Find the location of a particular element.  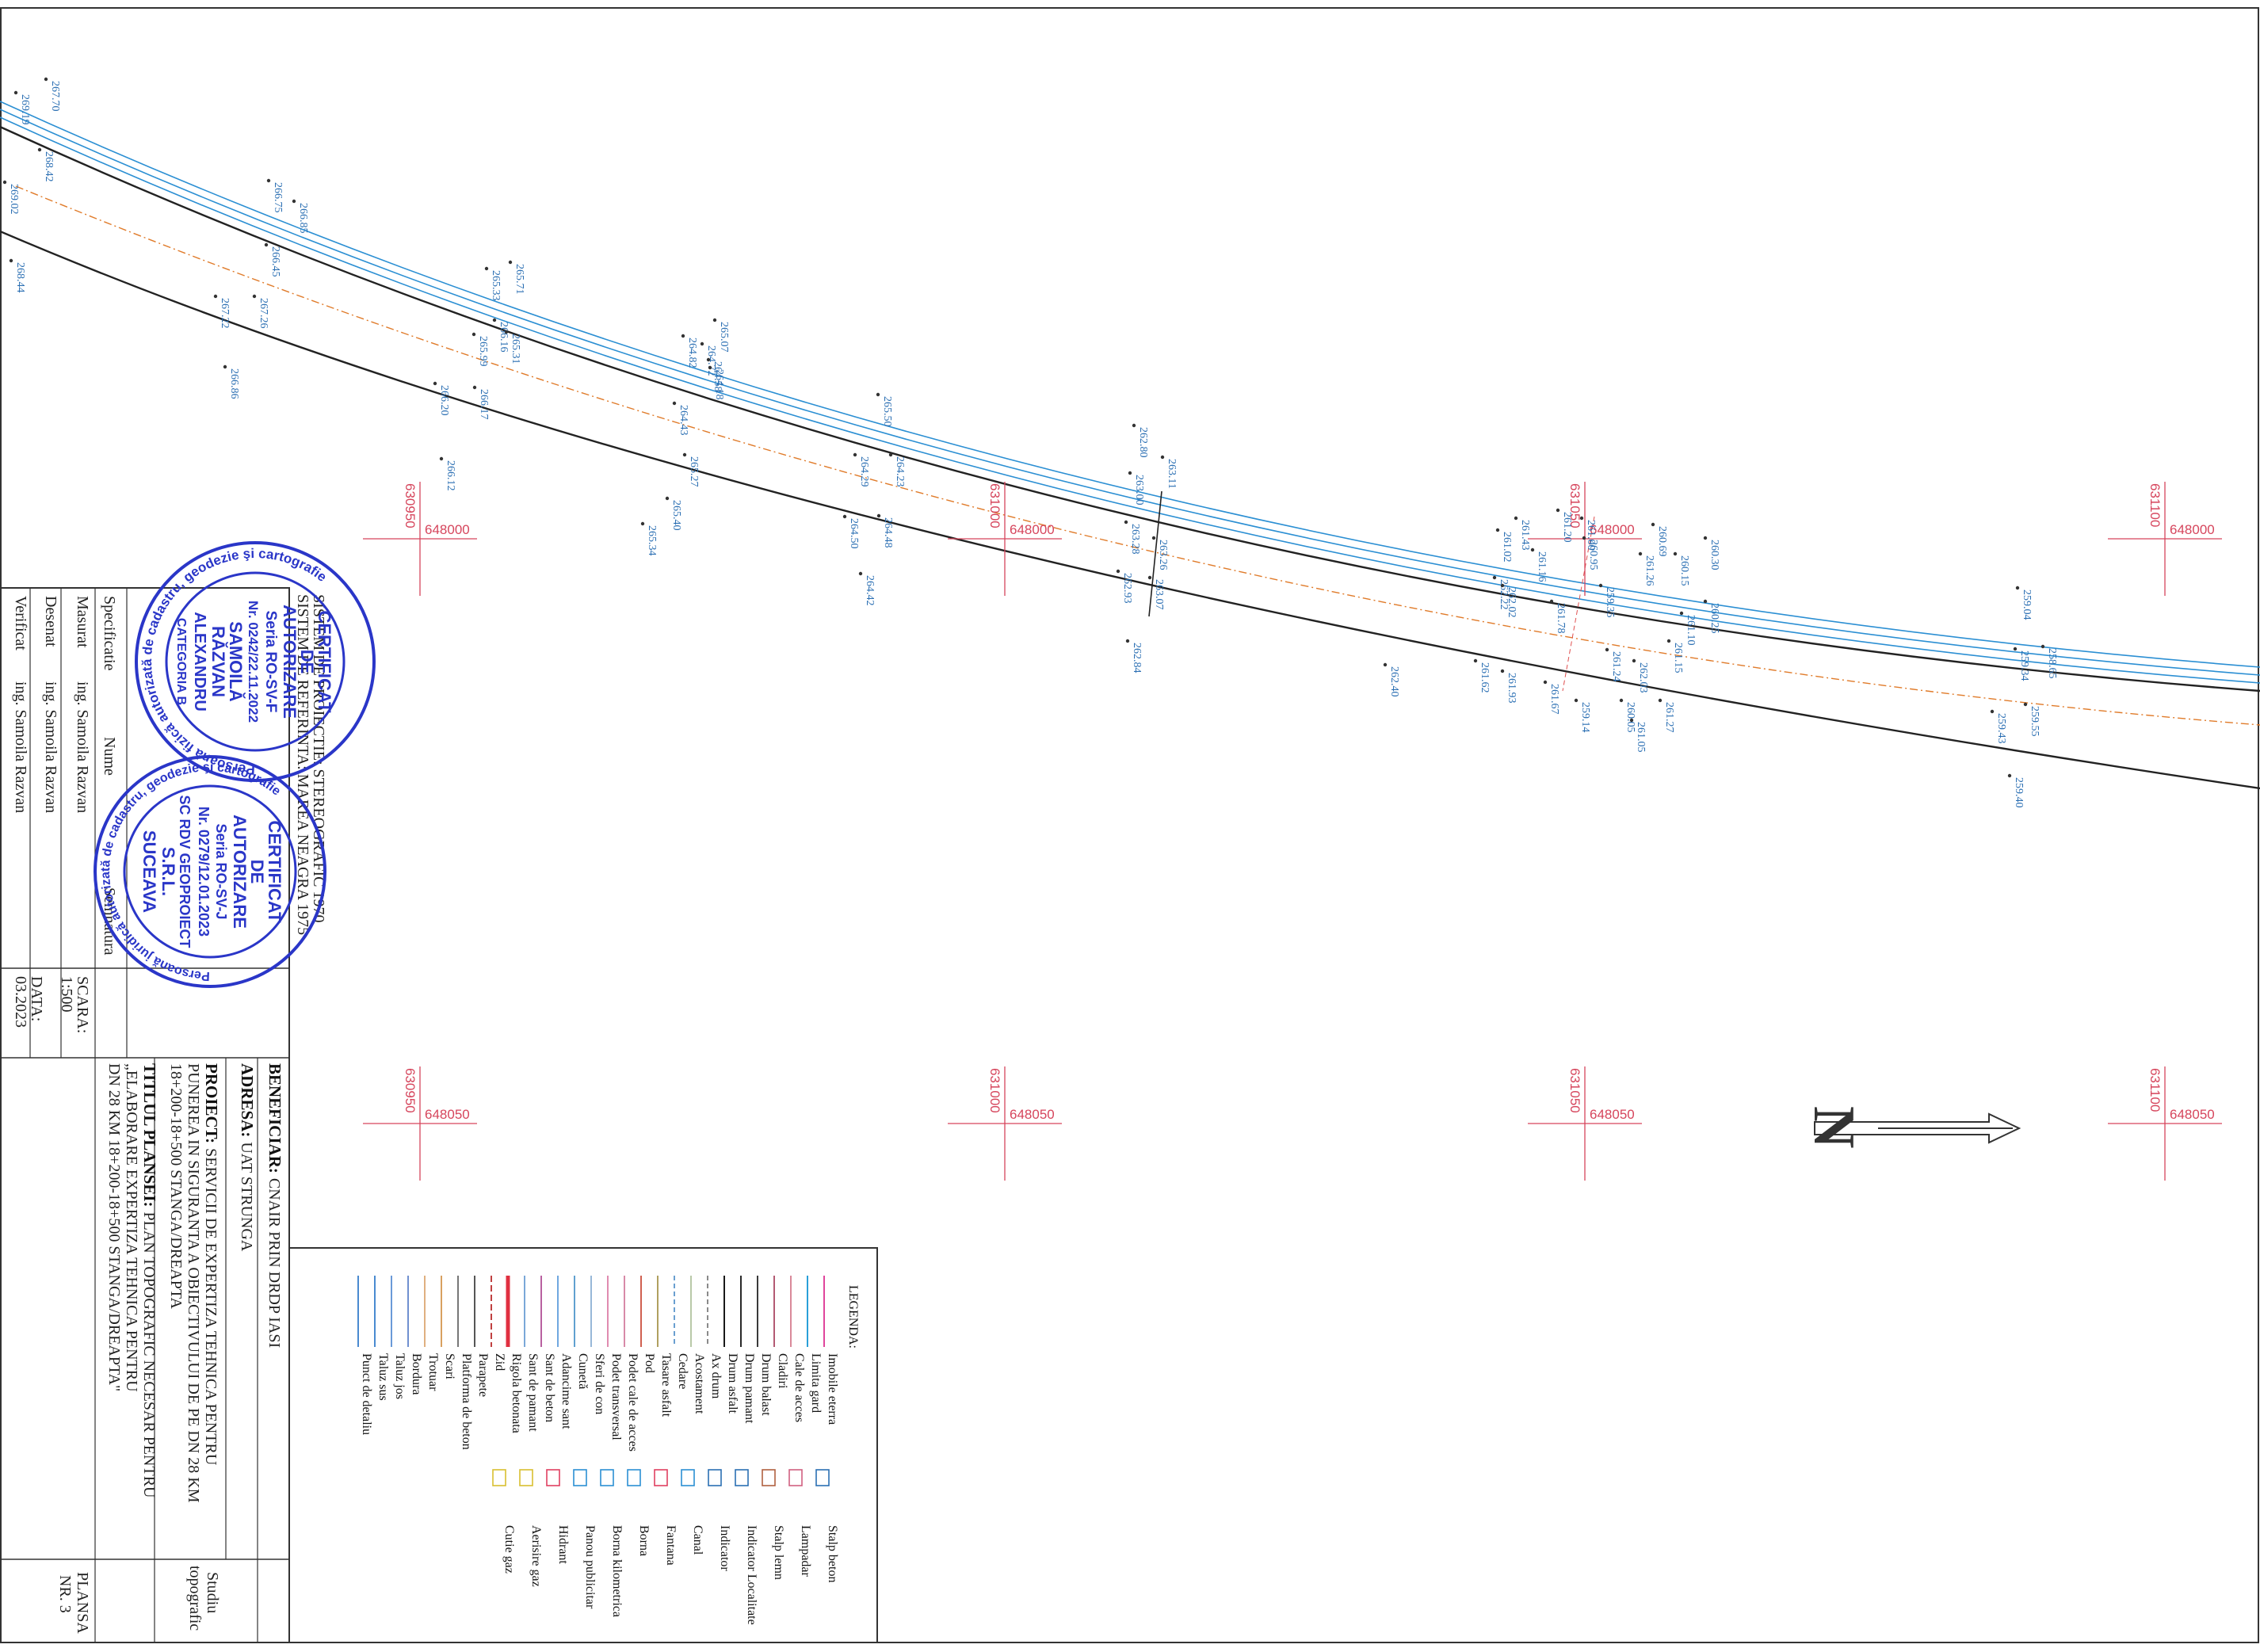

legend-frame is located at coordinates (583, 1445).